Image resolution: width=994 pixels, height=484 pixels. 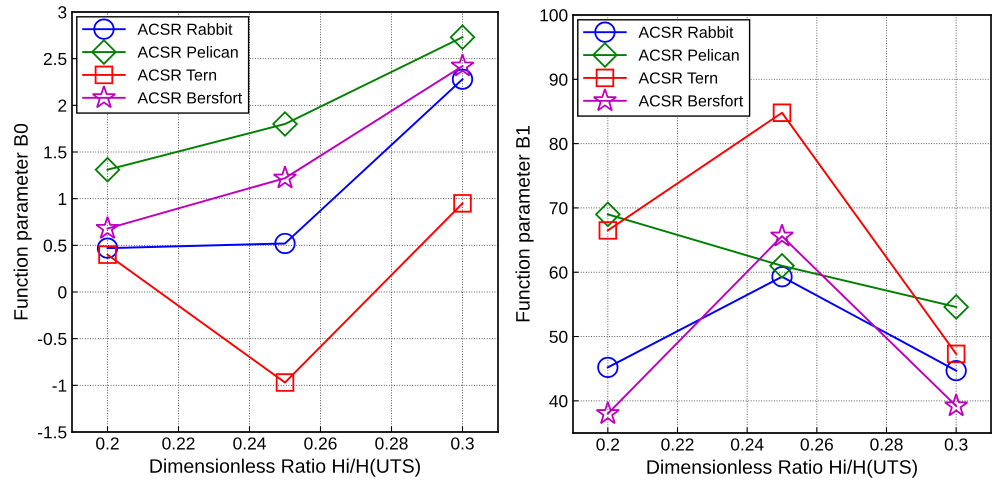 What do you see at coordinates (55, 59) in the screenshot?
I see `y-tick-label: 2.5` at bounding box center [55, 59].